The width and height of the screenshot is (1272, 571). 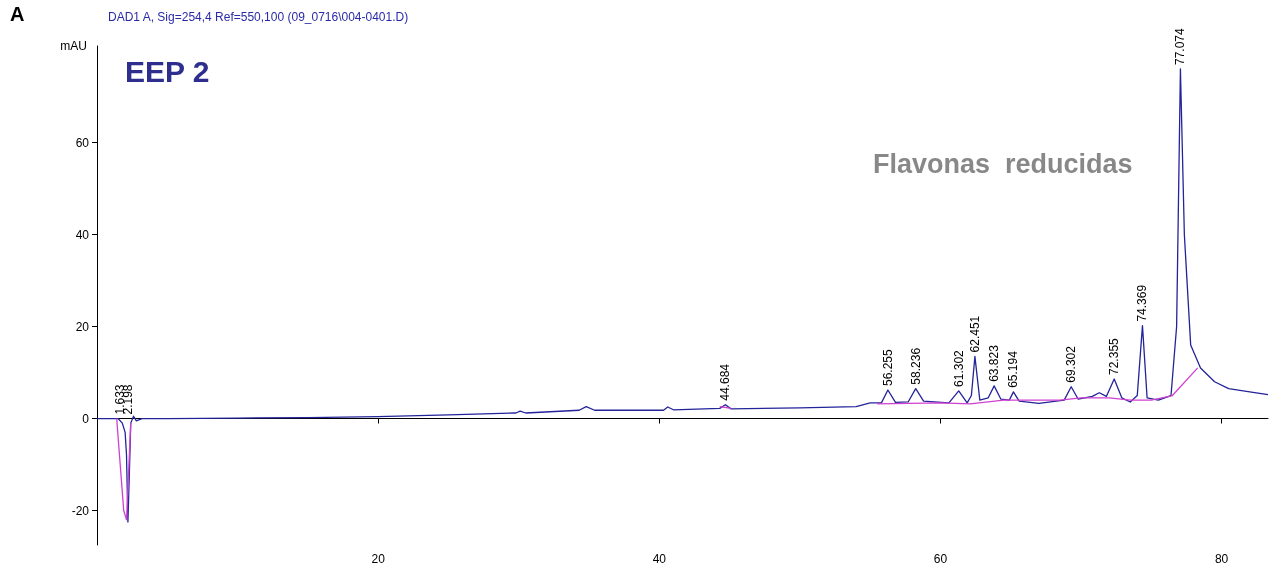 What do you see at coordinates (167, 71) in the screenshot?
I see `annotation: EEP 2` at bounding box center [167, 71].